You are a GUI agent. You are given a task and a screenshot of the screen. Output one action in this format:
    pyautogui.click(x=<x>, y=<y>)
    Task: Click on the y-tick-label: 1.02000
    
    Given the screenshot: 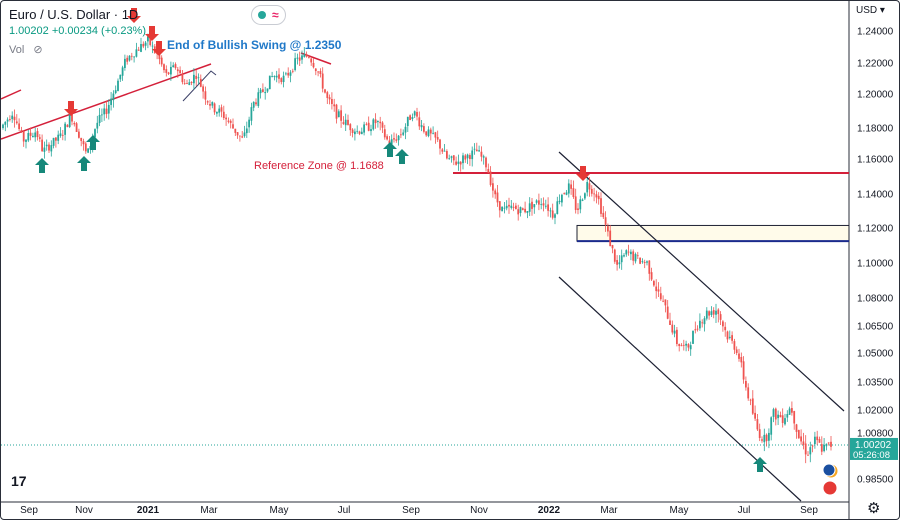 What is the action you would take?
    pyautogui.click(x=875, y=411)
    